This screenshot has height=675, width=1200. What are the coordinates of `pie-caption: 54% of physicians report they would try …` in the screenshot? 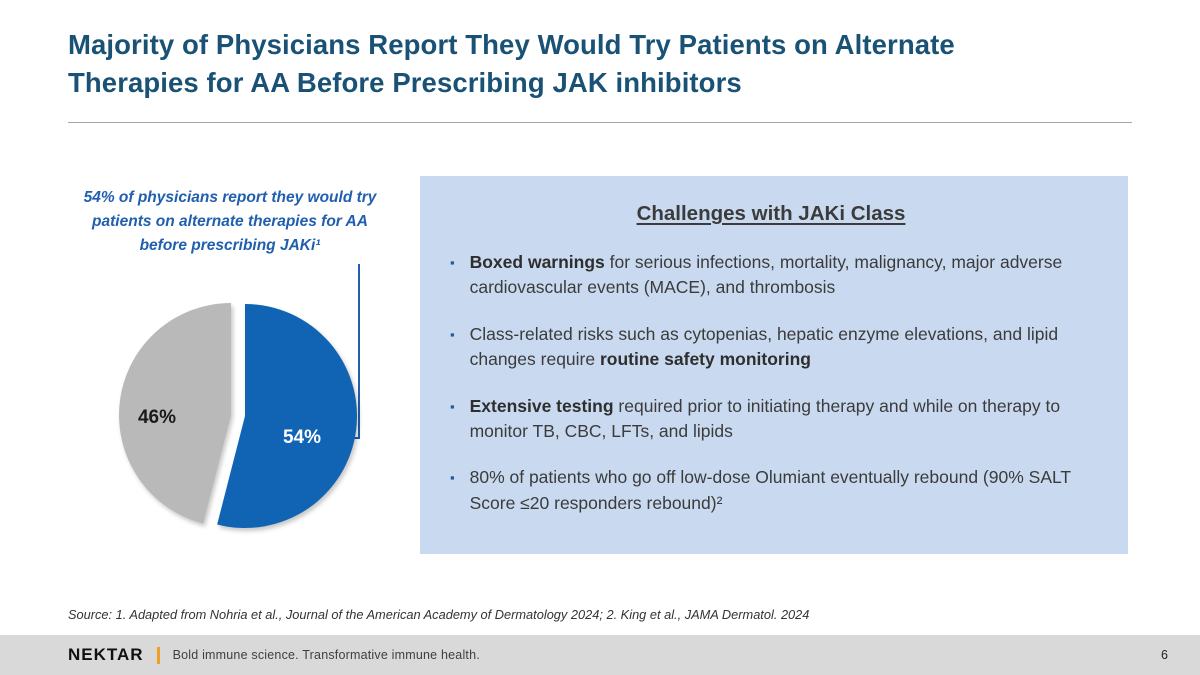 It's located at (230, 222).